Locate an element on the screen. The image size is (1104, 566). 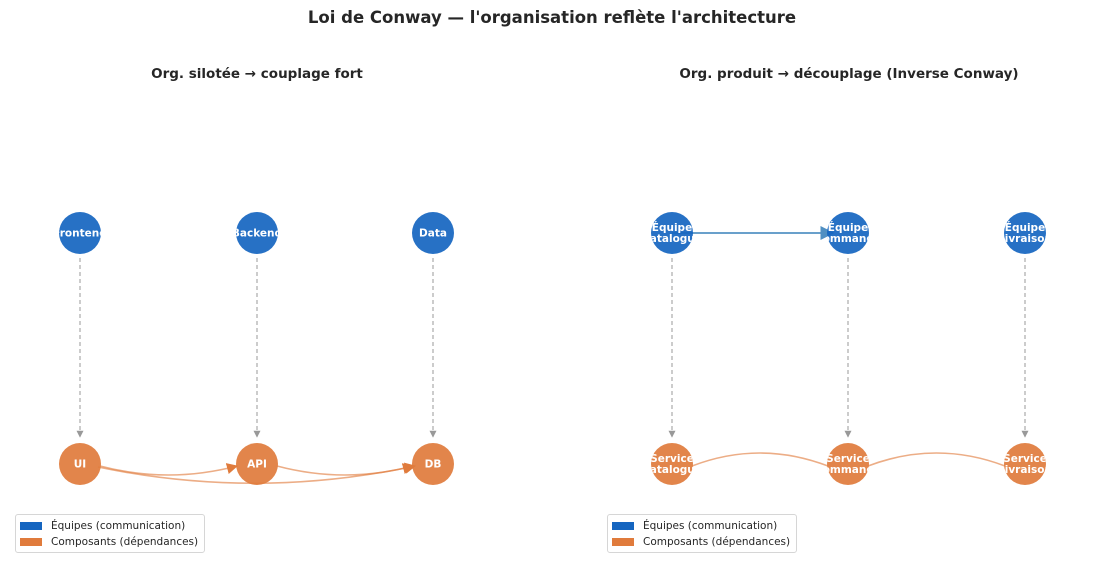
team-node-equipe-livraison: Équipe Livraison is located at coordinates (1025, 233).